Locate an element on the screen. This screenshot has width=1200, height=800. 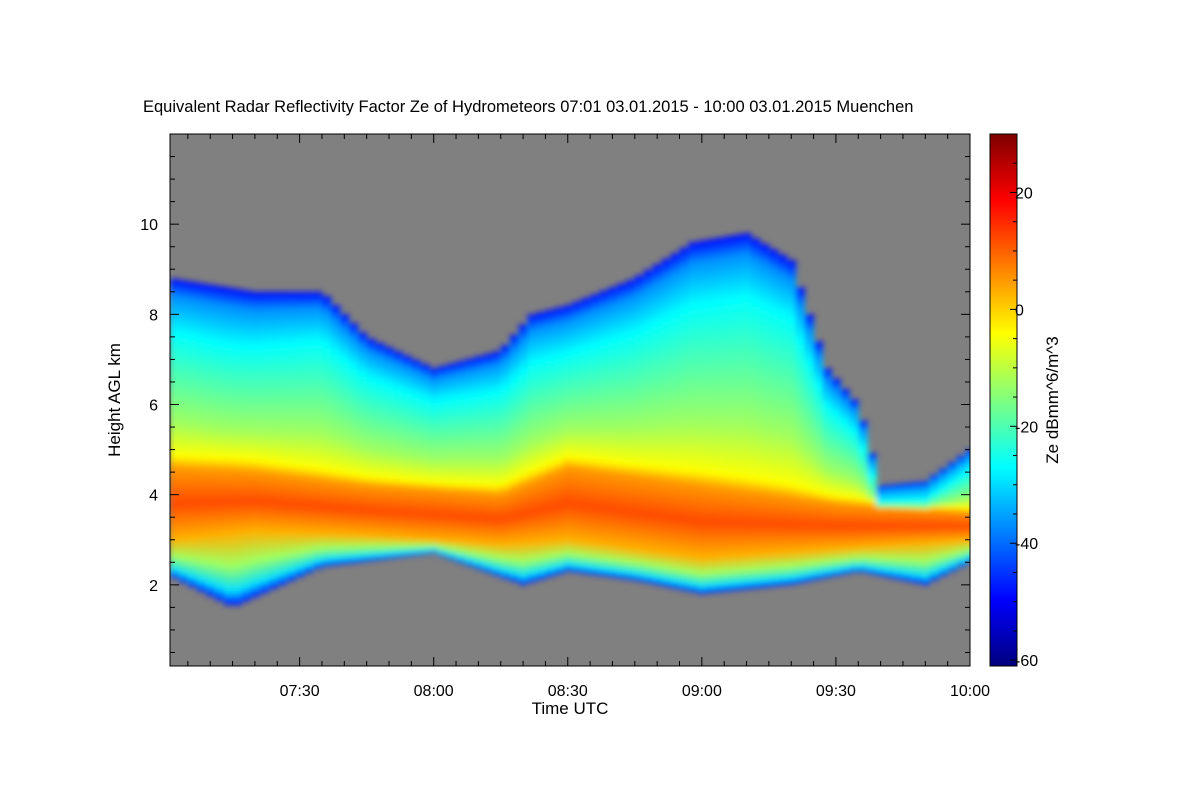
colorbar-tick-label: -20 is located at coordinates (1026, 427).